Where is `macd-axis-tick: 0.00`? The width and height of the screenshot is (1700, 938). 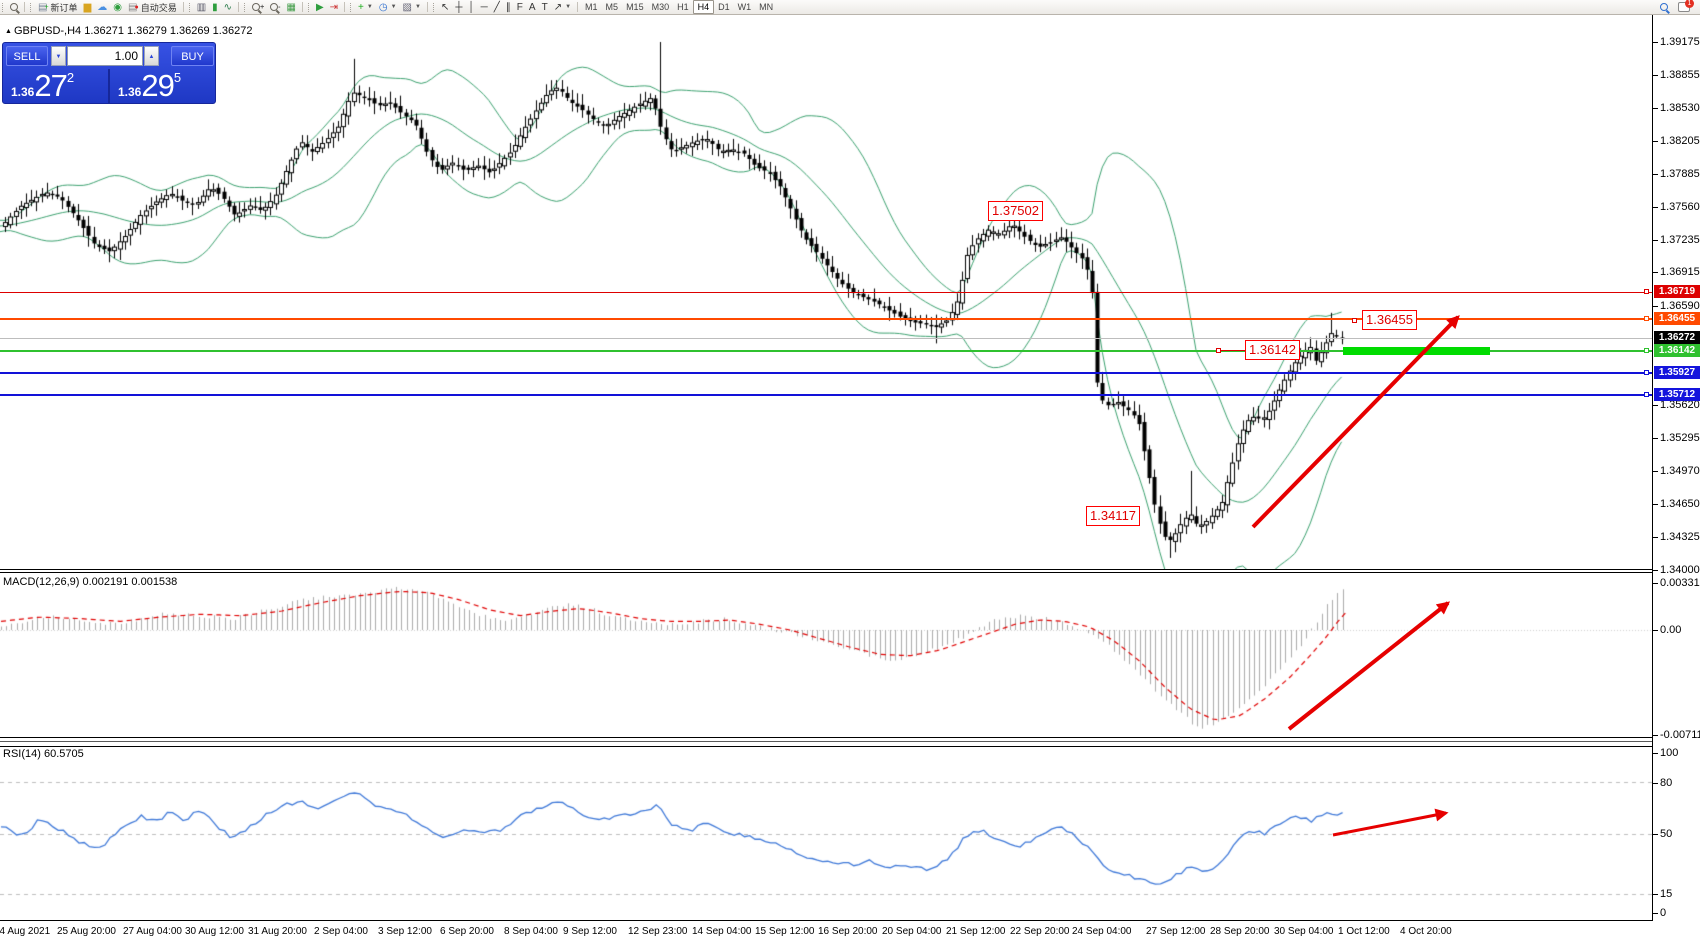 macd-axis-tick: 0.00 is located at coordinates (1667, 630).